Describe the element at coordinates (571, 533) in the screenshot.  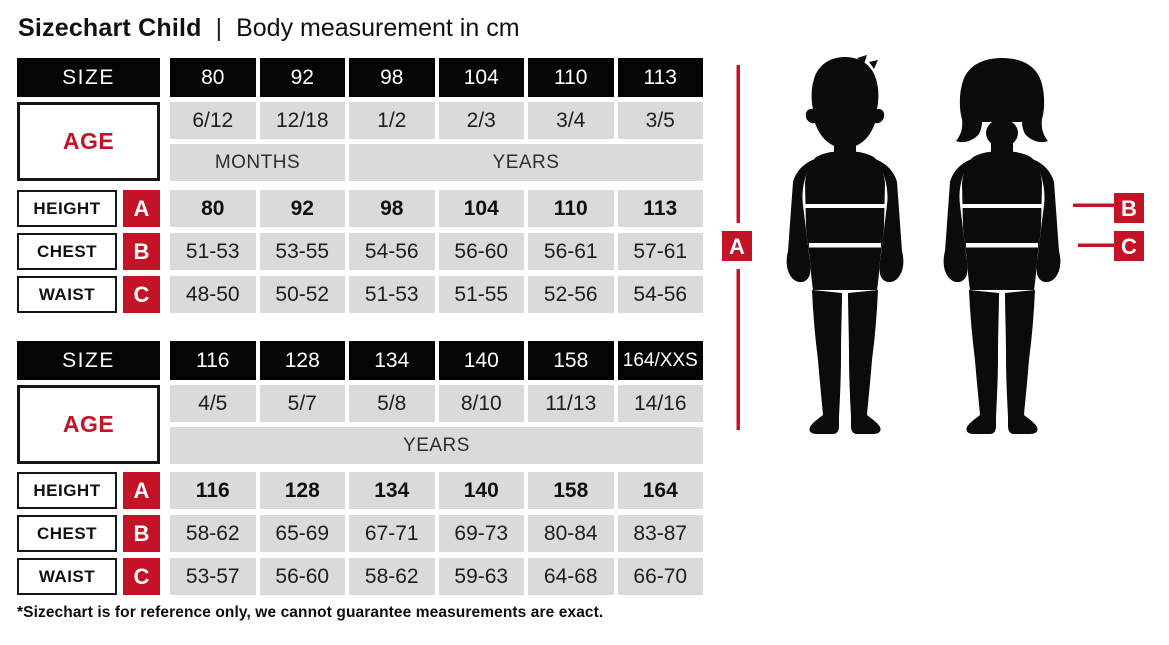
I see `table2-chest-v5: 80-84` at that location.